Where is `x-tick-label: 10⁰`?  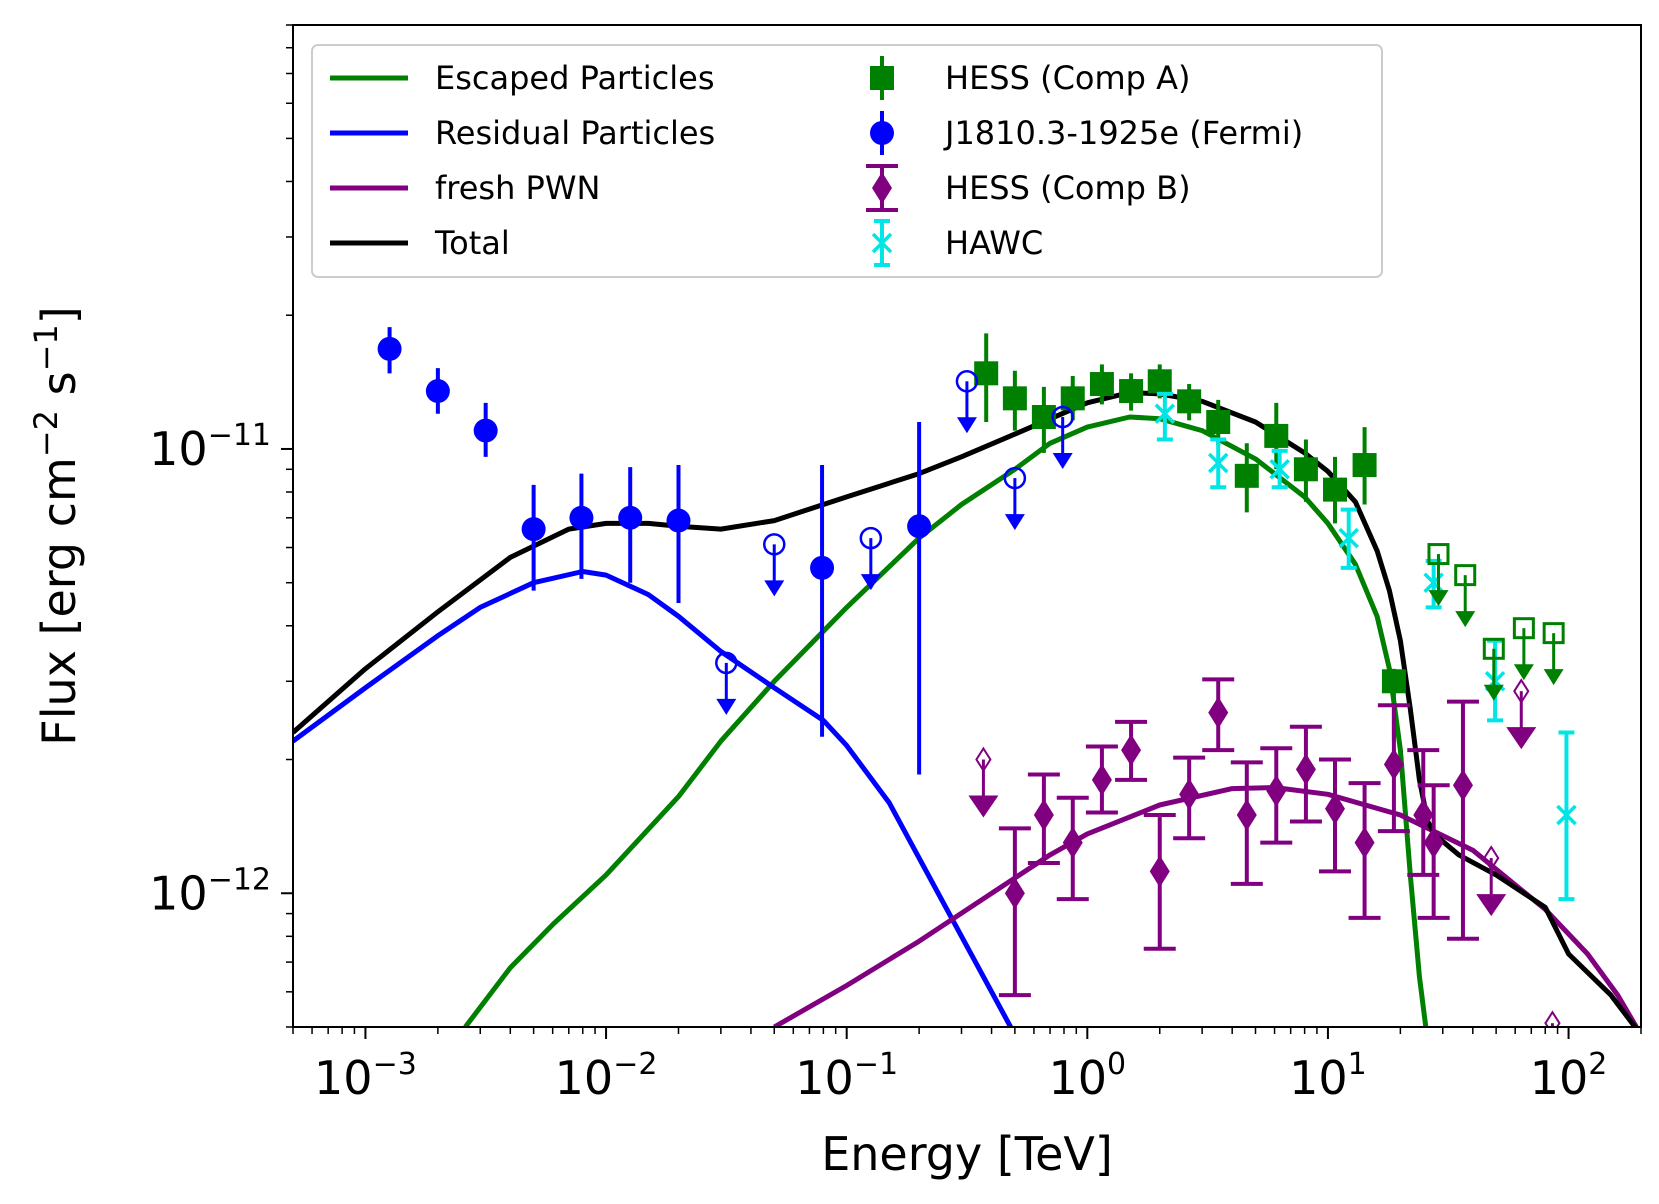
x-tick-label: 10⁰ is located at coordinates (1087, 1076).